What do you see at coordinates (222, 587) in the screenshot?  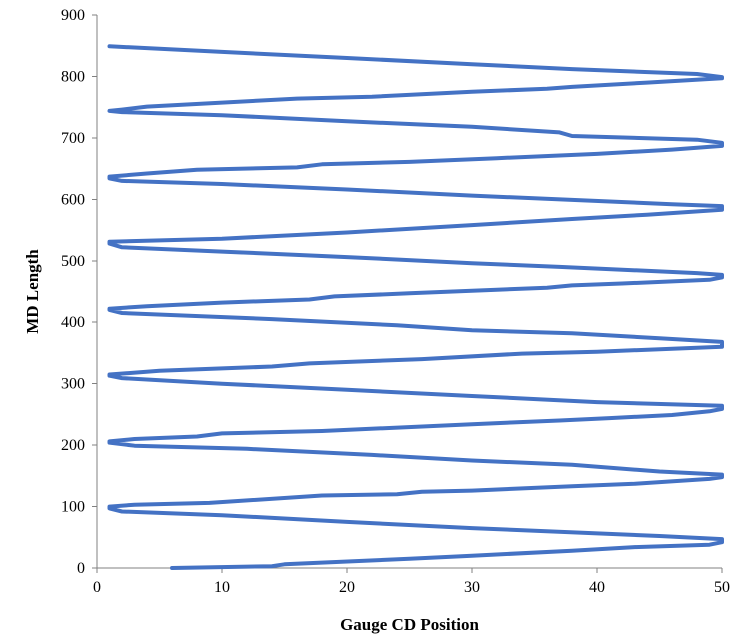 I see `x-tick-label: 10` at bounding box center [222, 587].